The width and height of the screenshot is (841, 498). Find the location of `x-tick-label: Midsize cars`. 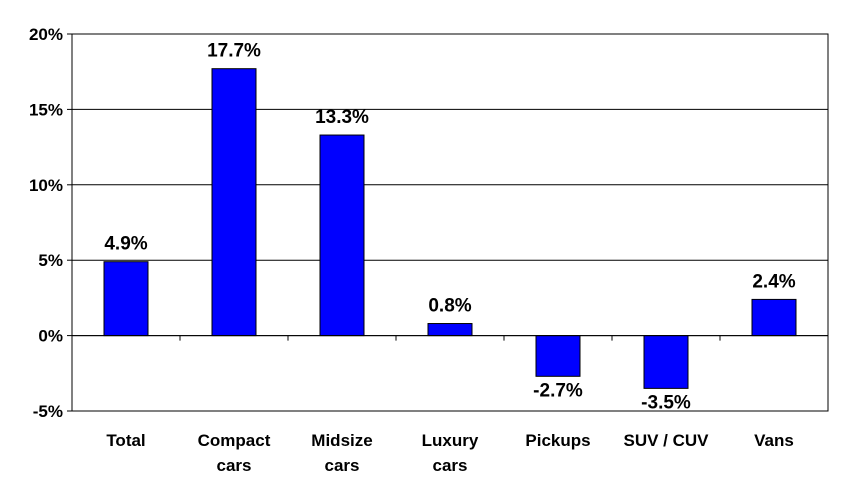

x-tick-label: Midsize cars is located at coordinates (341, 453).